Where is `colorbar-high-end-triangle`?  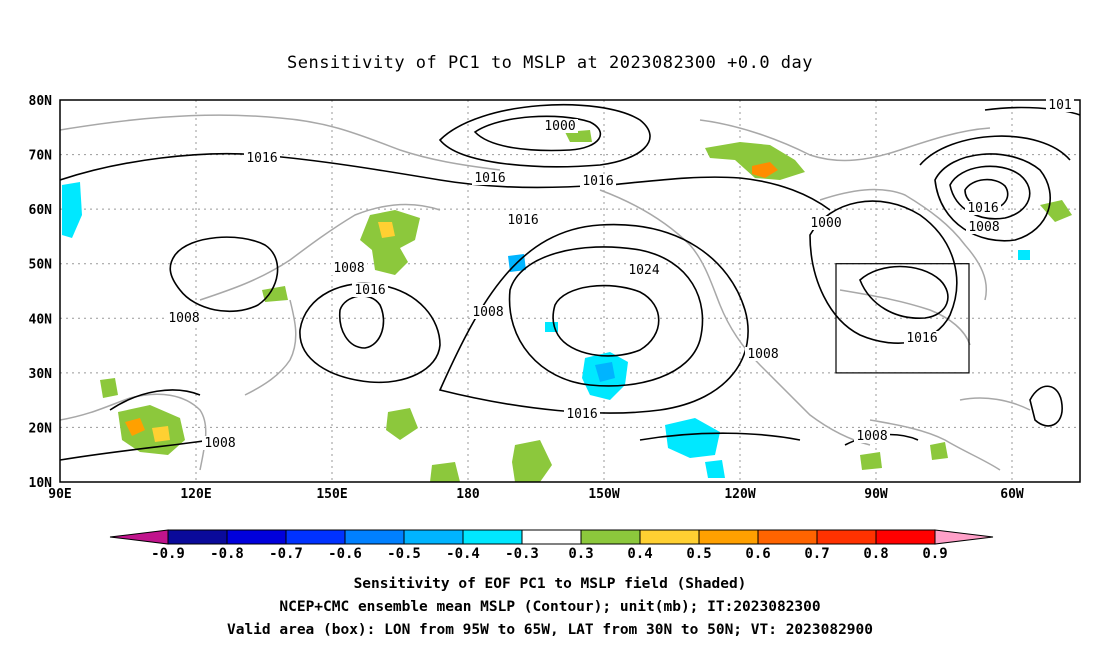 colorbar-high-end-triangle is located at coordinates (964, 537).